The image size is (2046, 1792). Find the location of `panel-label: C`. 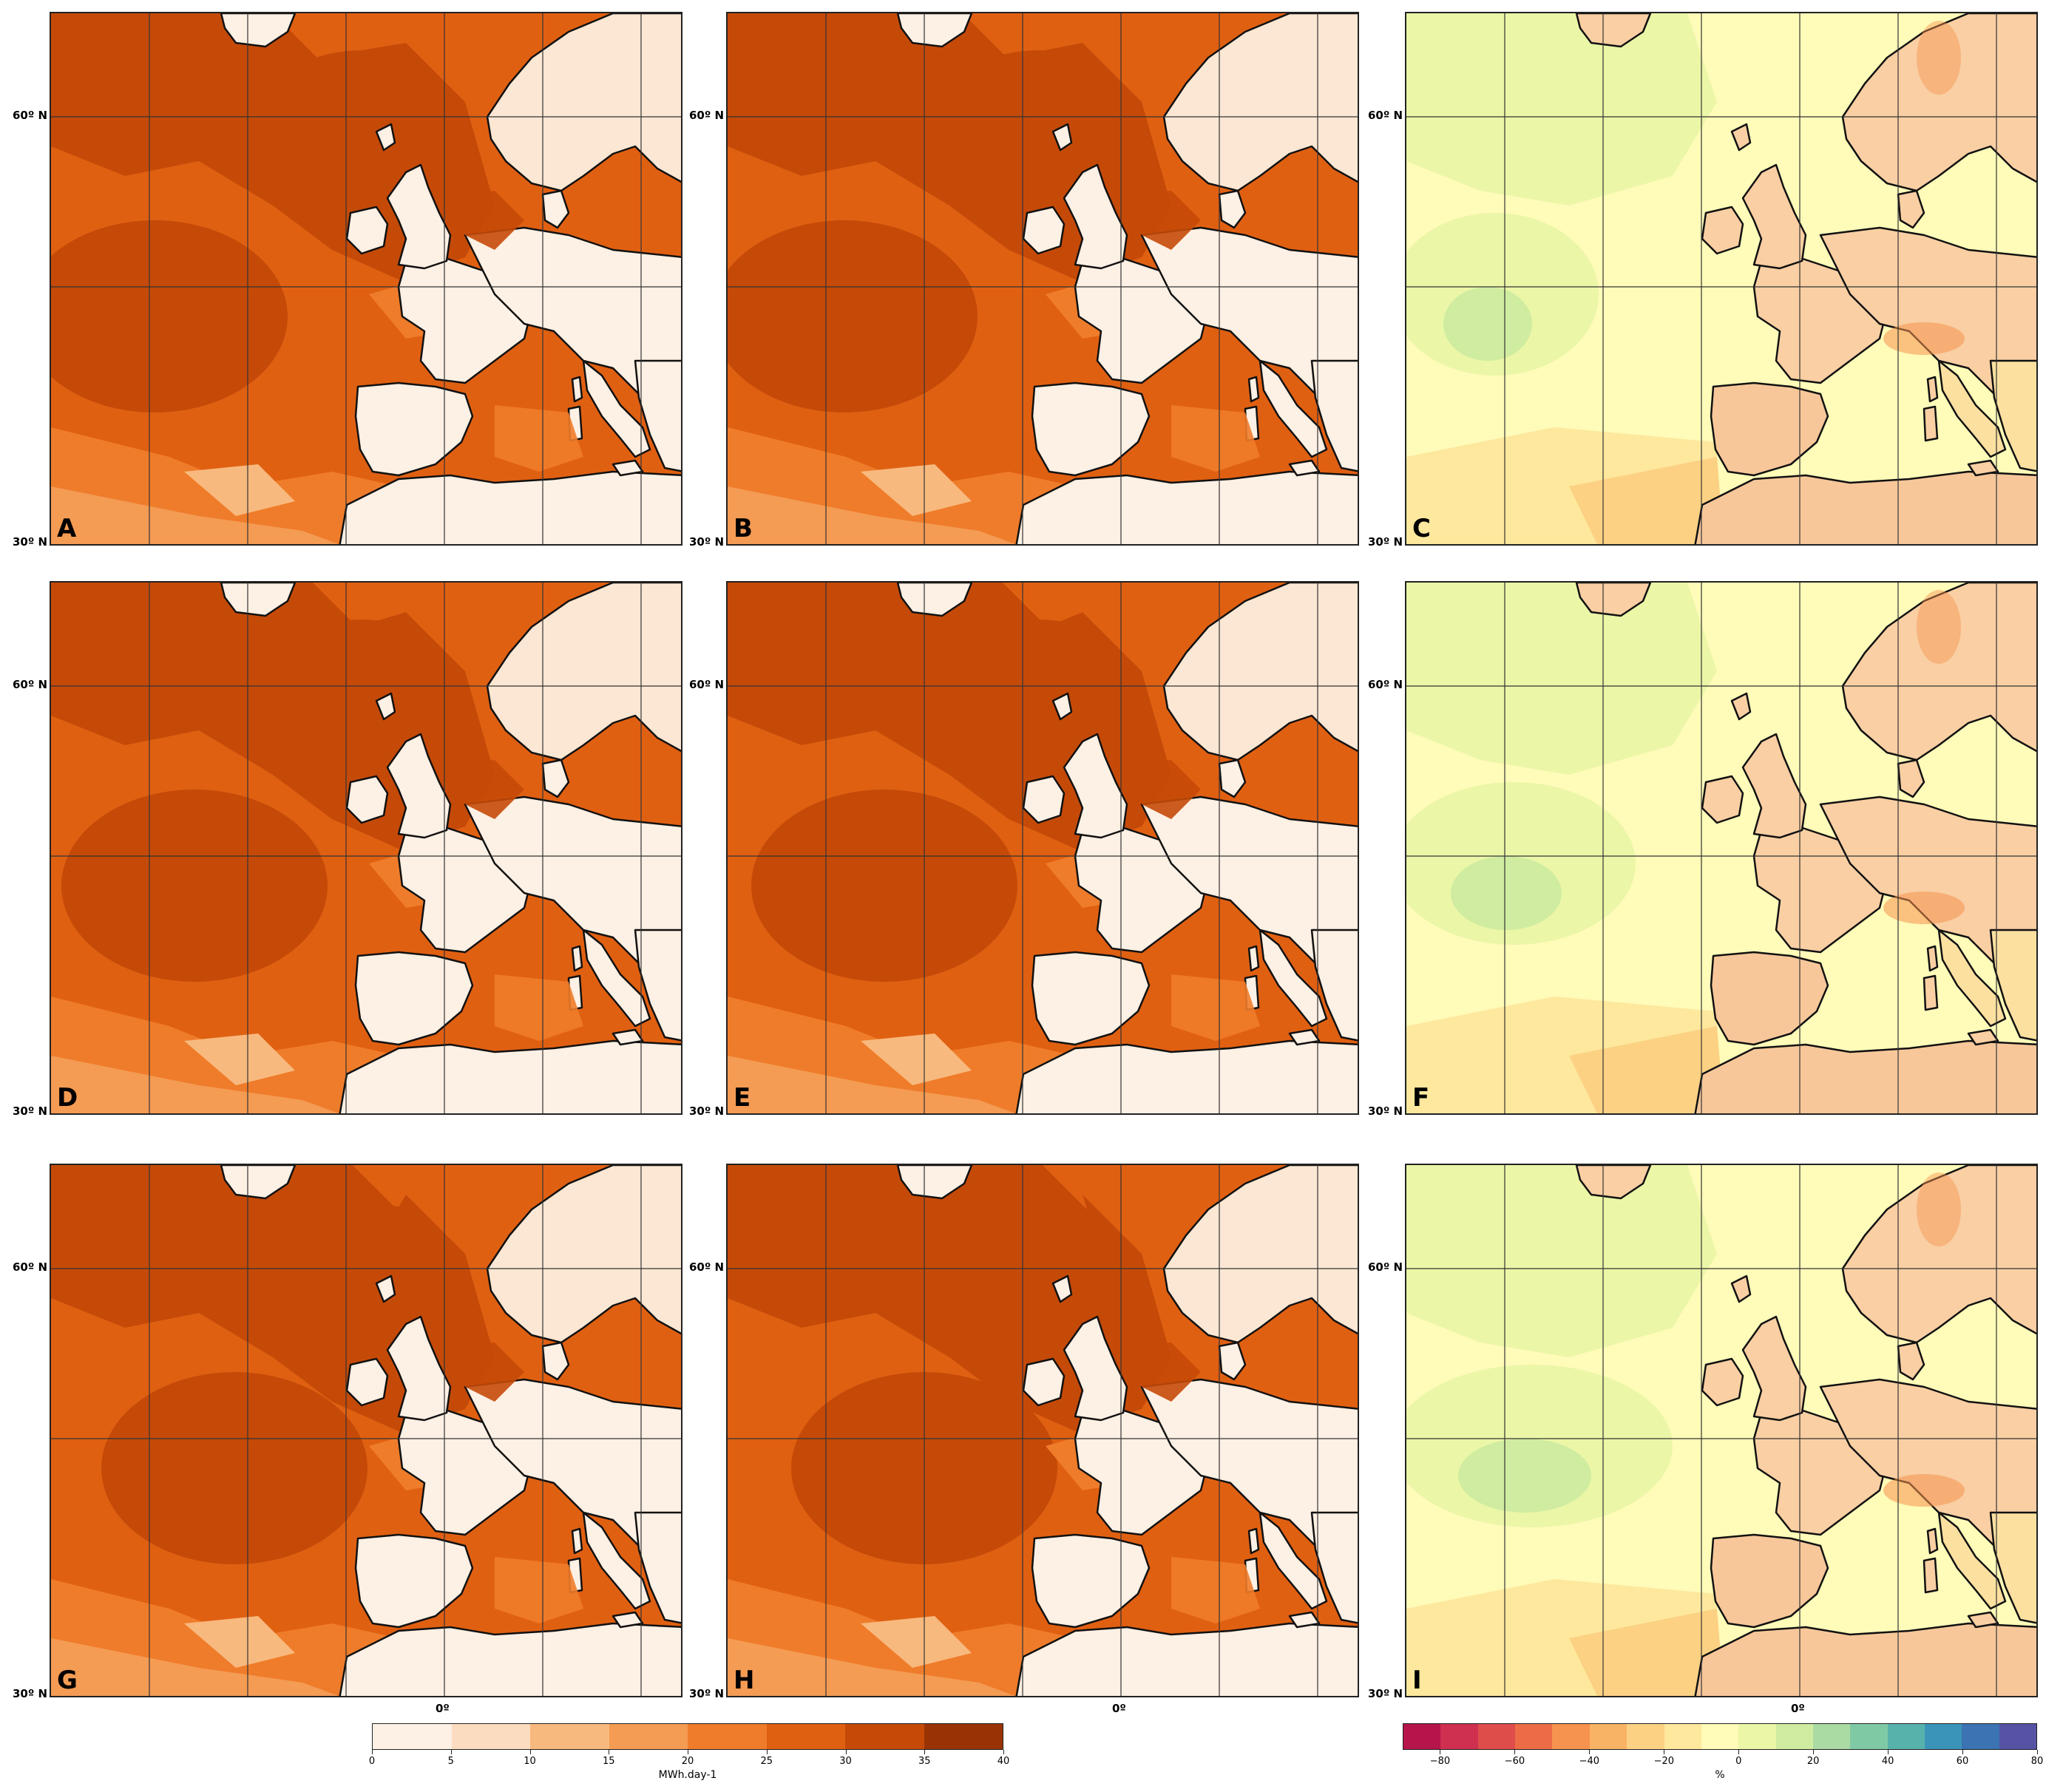

panel-label: C is located at coordinates (1421, 528).